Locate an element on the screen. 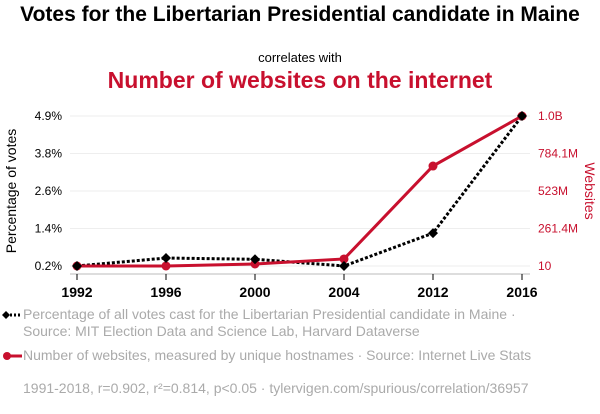 This screenshot has height=414, width=600. left-tick-label: 1.4% is located at coordinates (49, 229).